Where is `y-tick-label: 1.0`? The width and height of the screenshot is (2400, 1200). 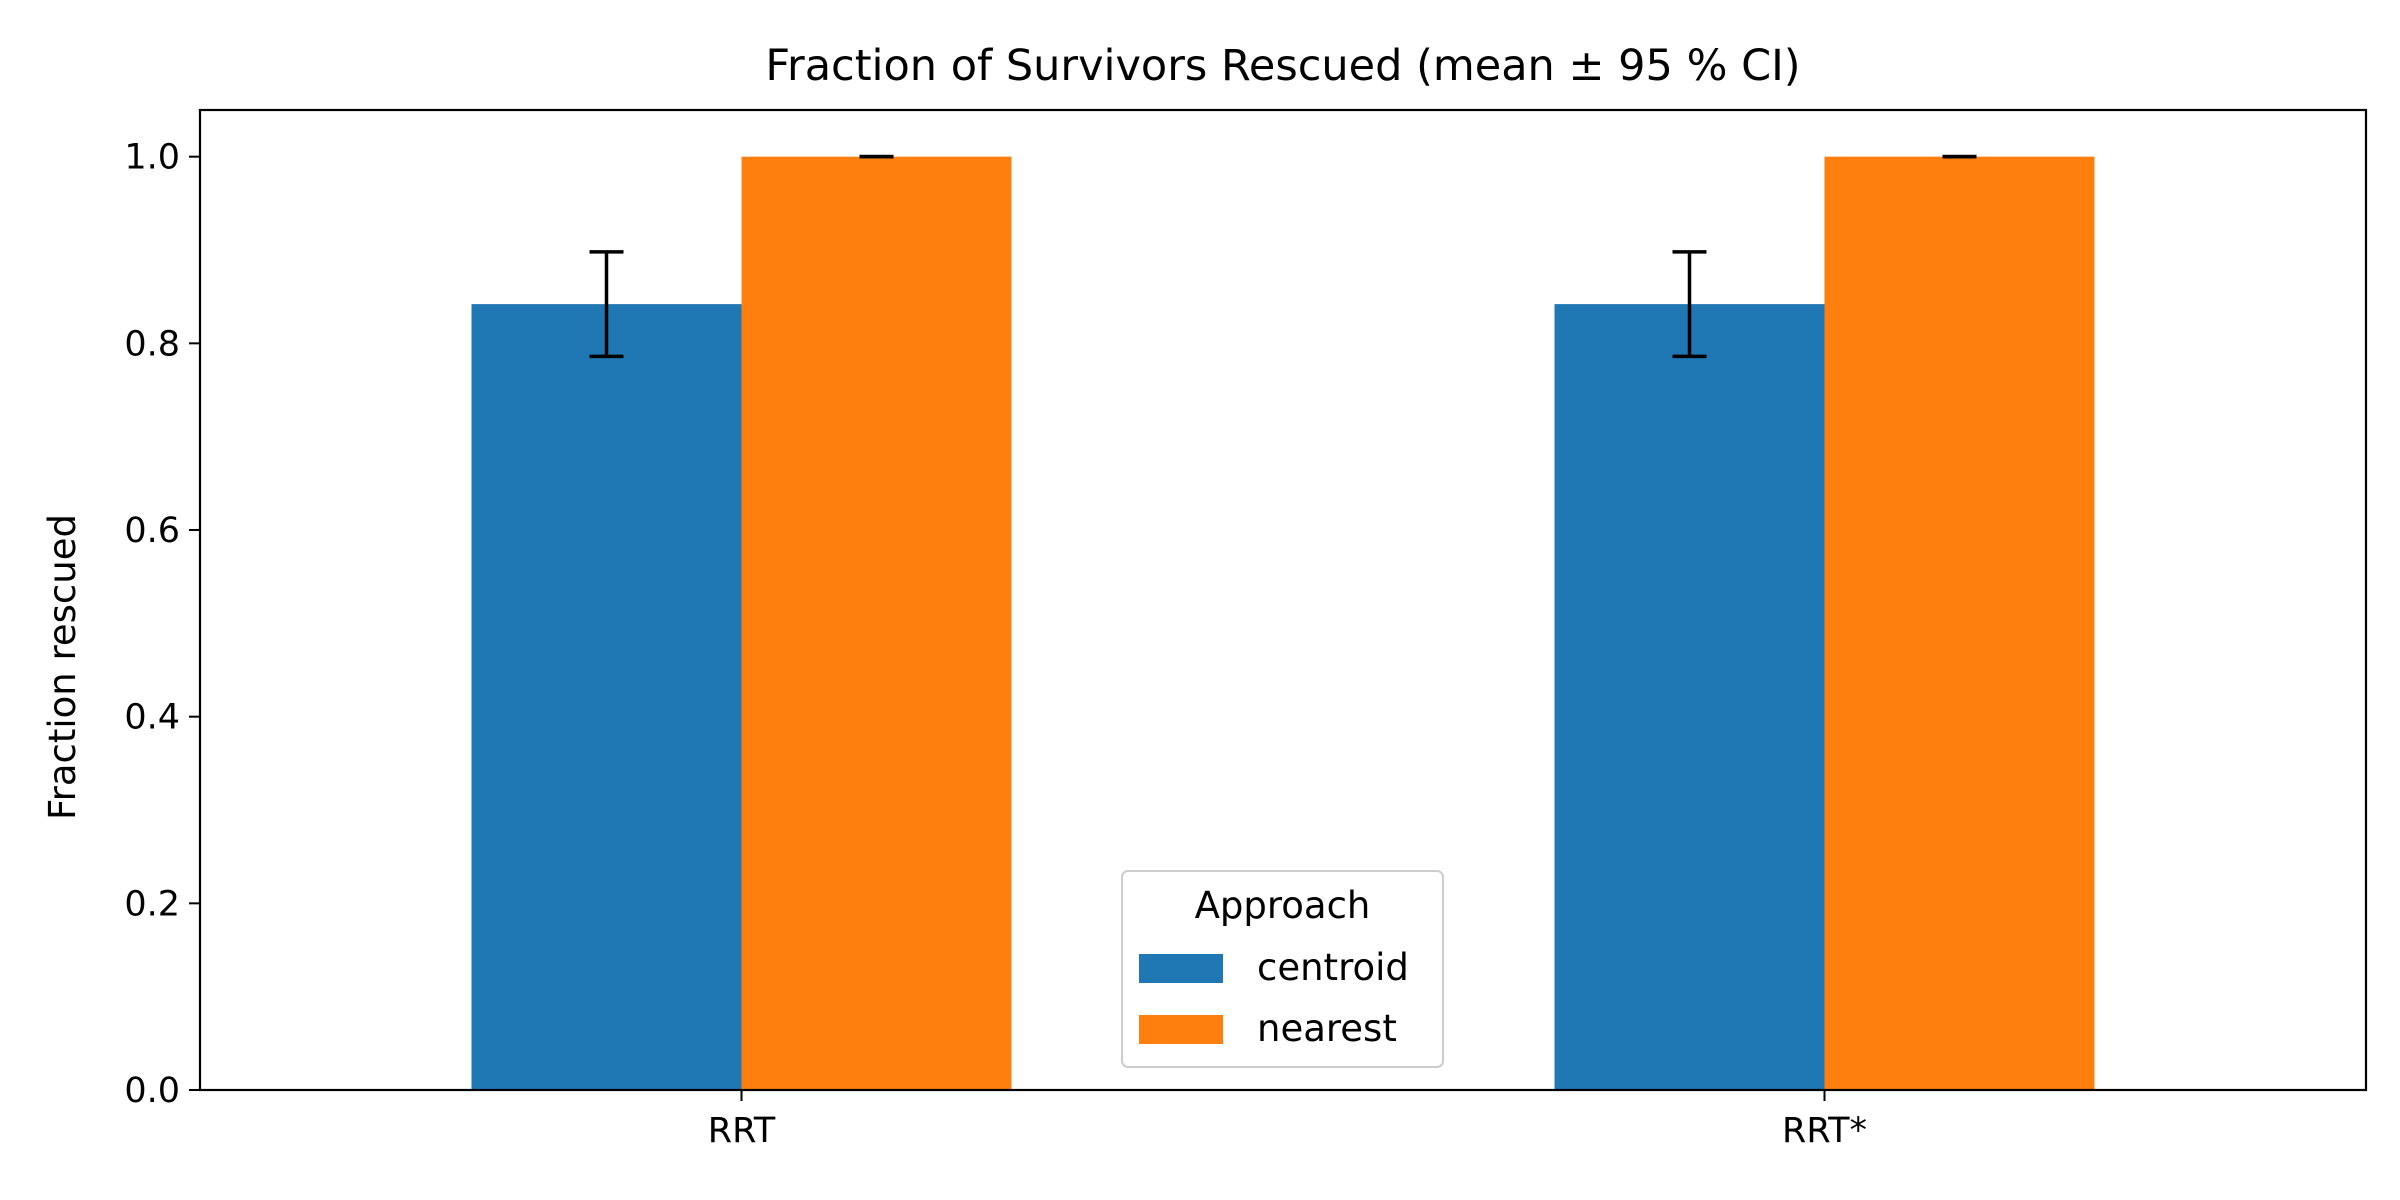
y-tick-label: 1.0 is located at coordinates (152, 158).